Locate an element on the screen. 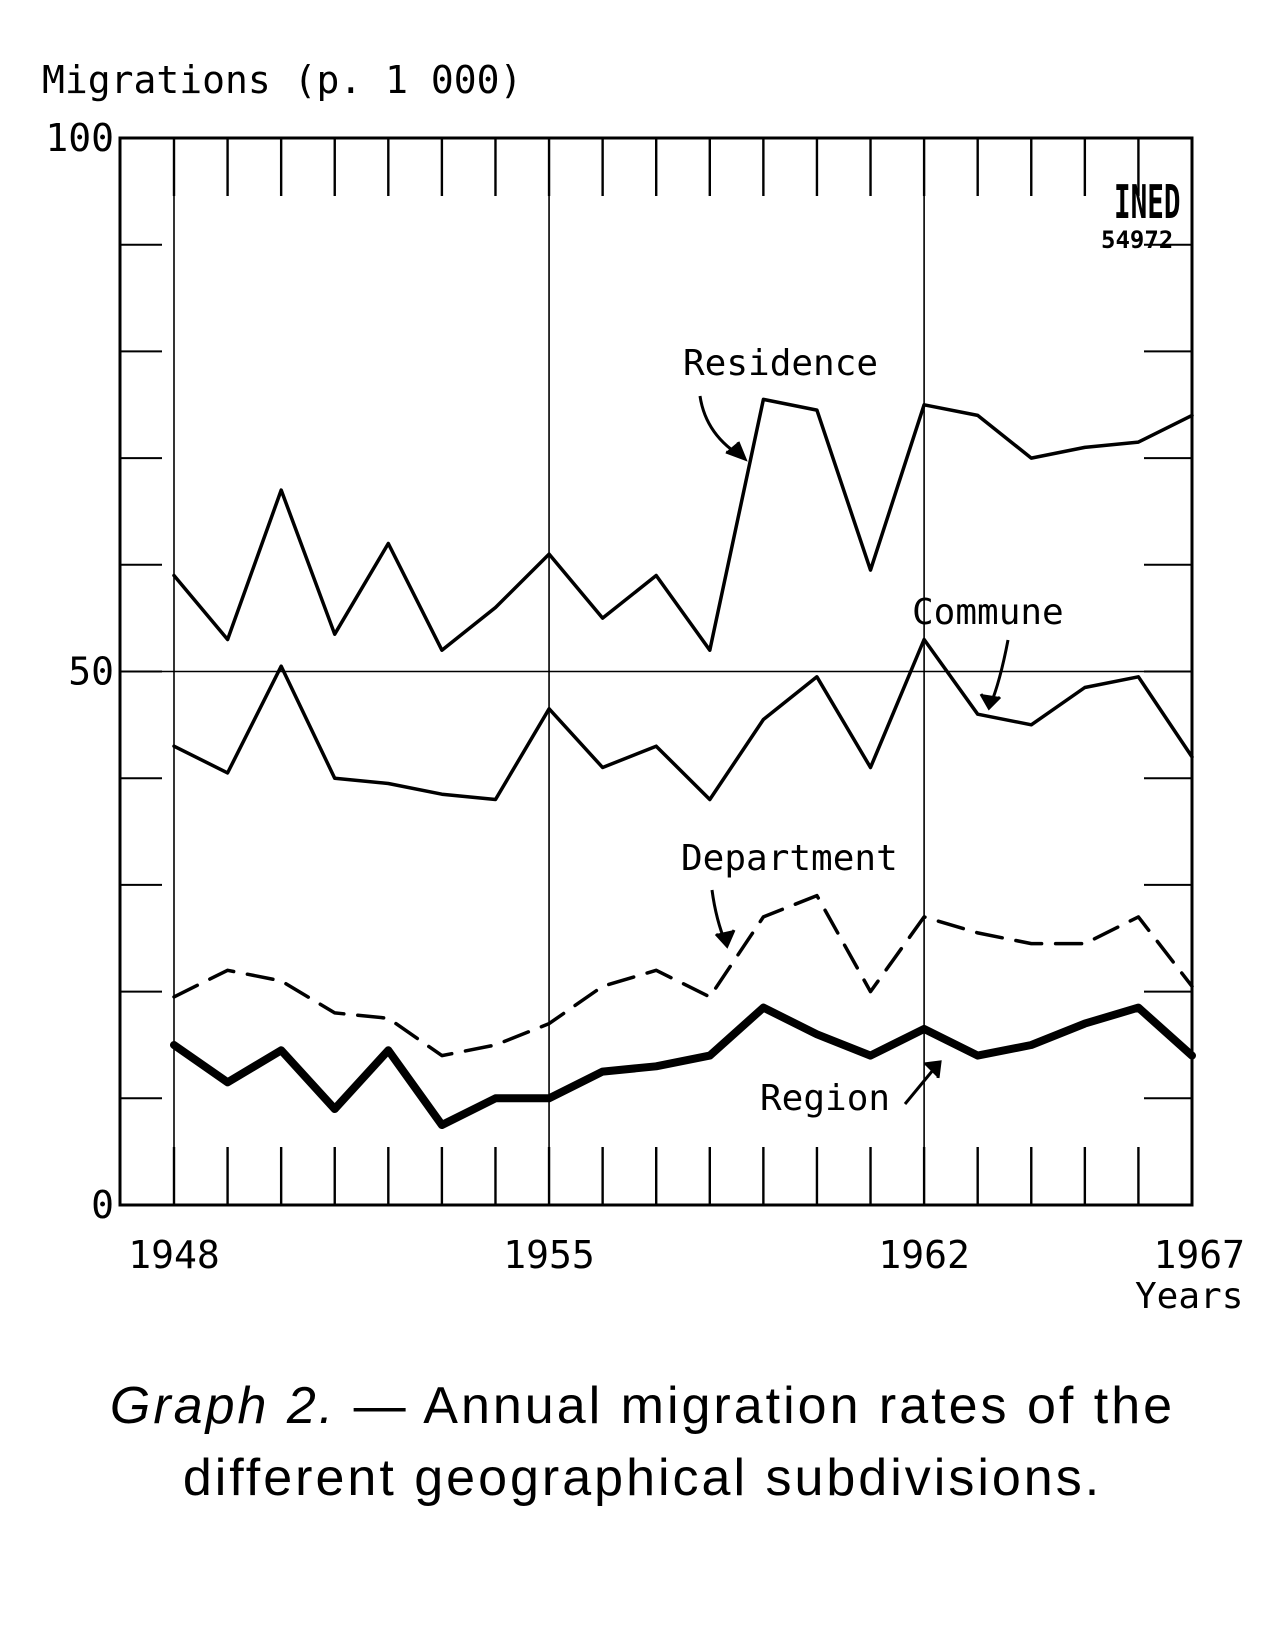 The height and width of the screenshot is (1642, 1285). x-tick-label-1955: 1955 is located at coordinates (549, 1255).